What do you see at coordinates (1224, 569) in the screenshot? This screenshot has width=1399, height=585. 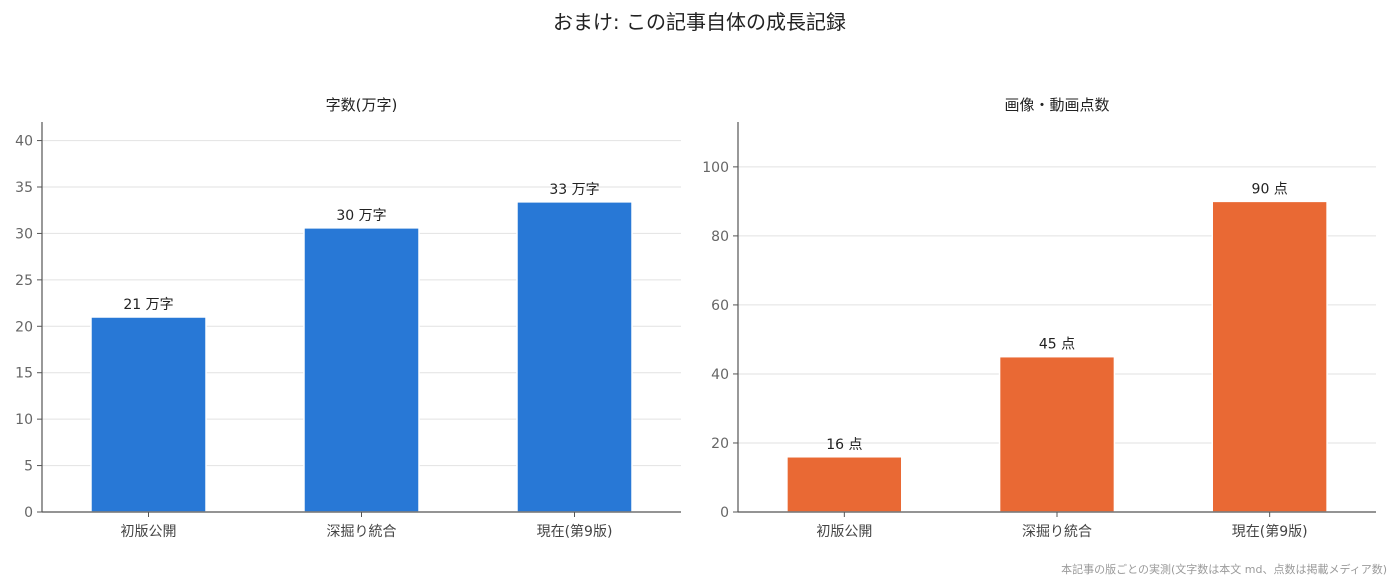 I see `footnote: 本記事の版ごとの実測(文字数は本文 md、点数は掲載メディア数)` at bounding box center [1224, 569].